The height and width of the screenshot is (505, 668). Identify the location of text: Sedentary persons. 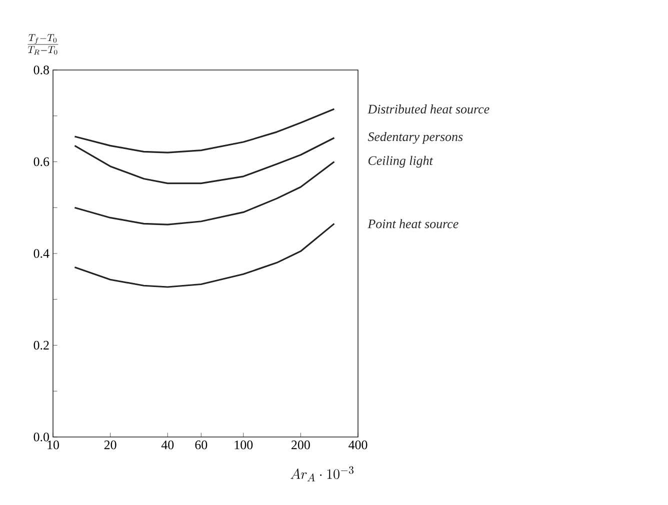
(415, 138).